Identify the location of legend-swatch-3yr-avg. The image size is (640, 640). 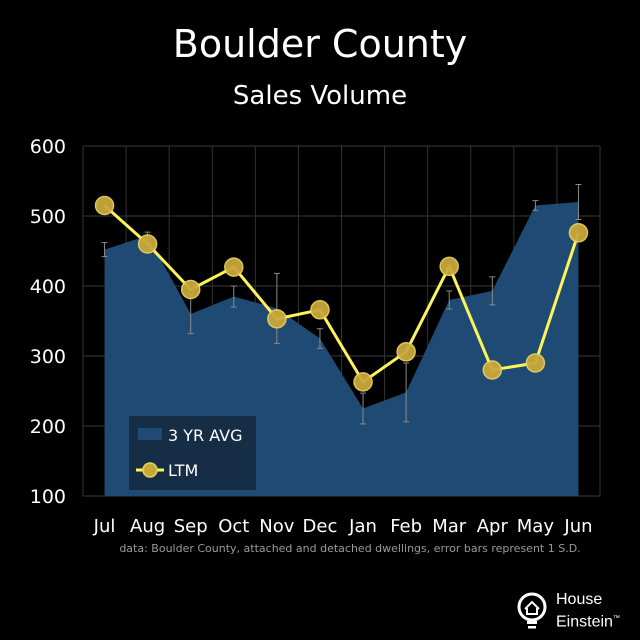
(150, 434).